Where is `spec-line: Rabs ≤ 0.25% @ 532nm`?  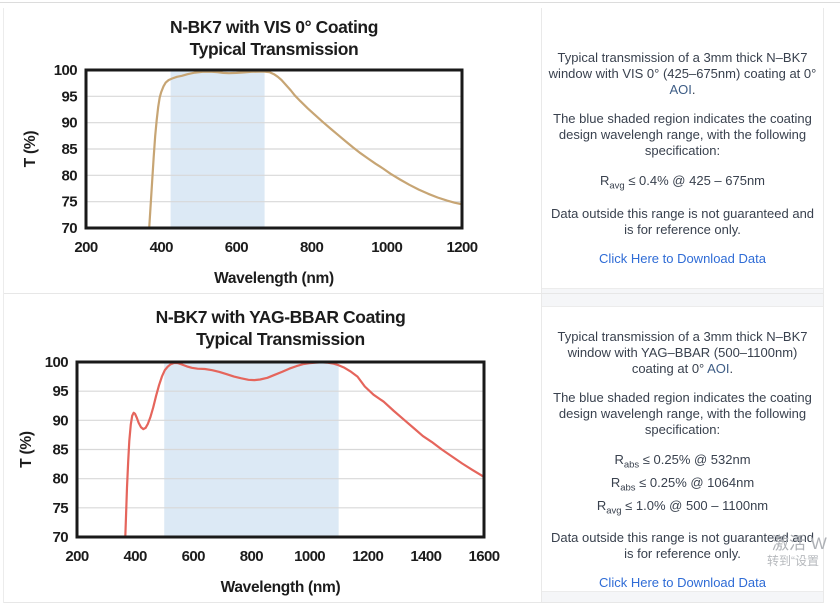 spec-line: Rabs ≤ 0.25% @ 532nm is located at coordinates (682, 462).